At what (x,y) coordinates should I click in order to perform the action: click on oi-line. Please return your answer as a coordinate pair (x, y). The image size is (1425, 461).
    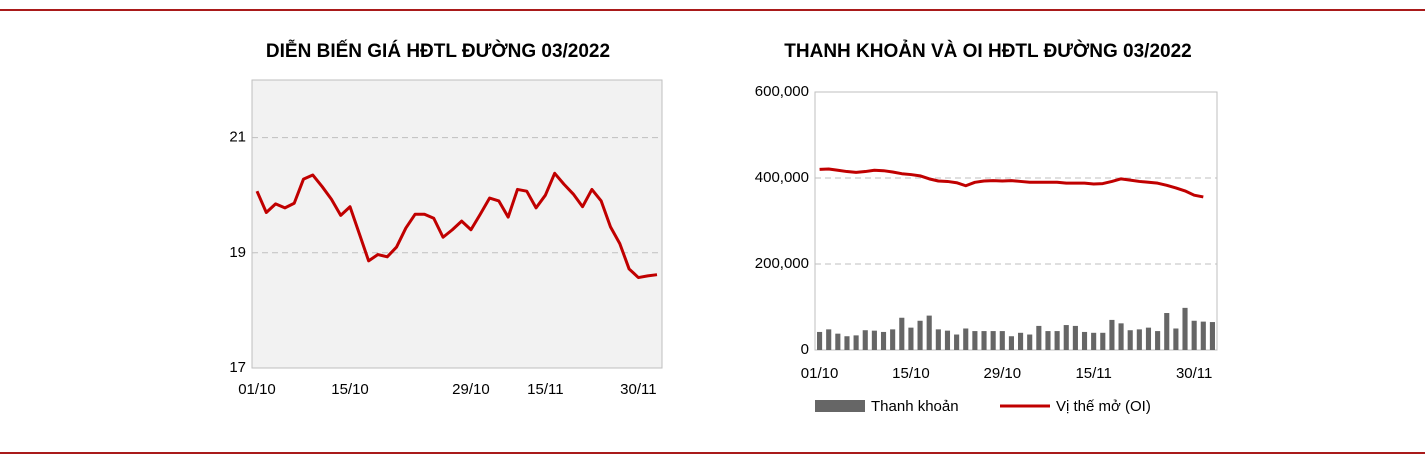
    Looking at the image, I should click on (1011, 183).